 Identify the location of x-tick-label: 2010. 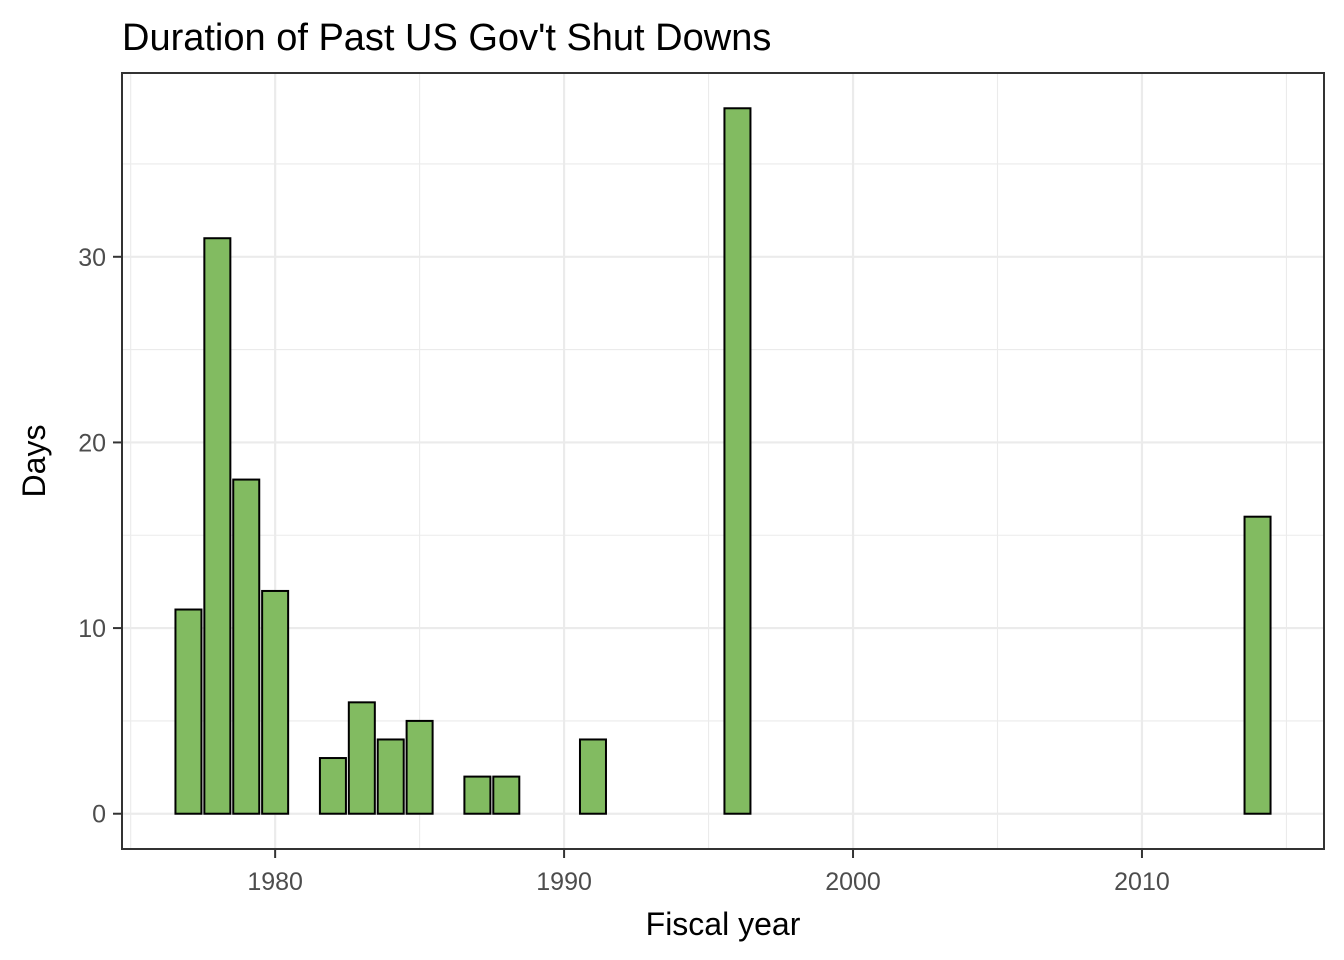
(1142, 882).